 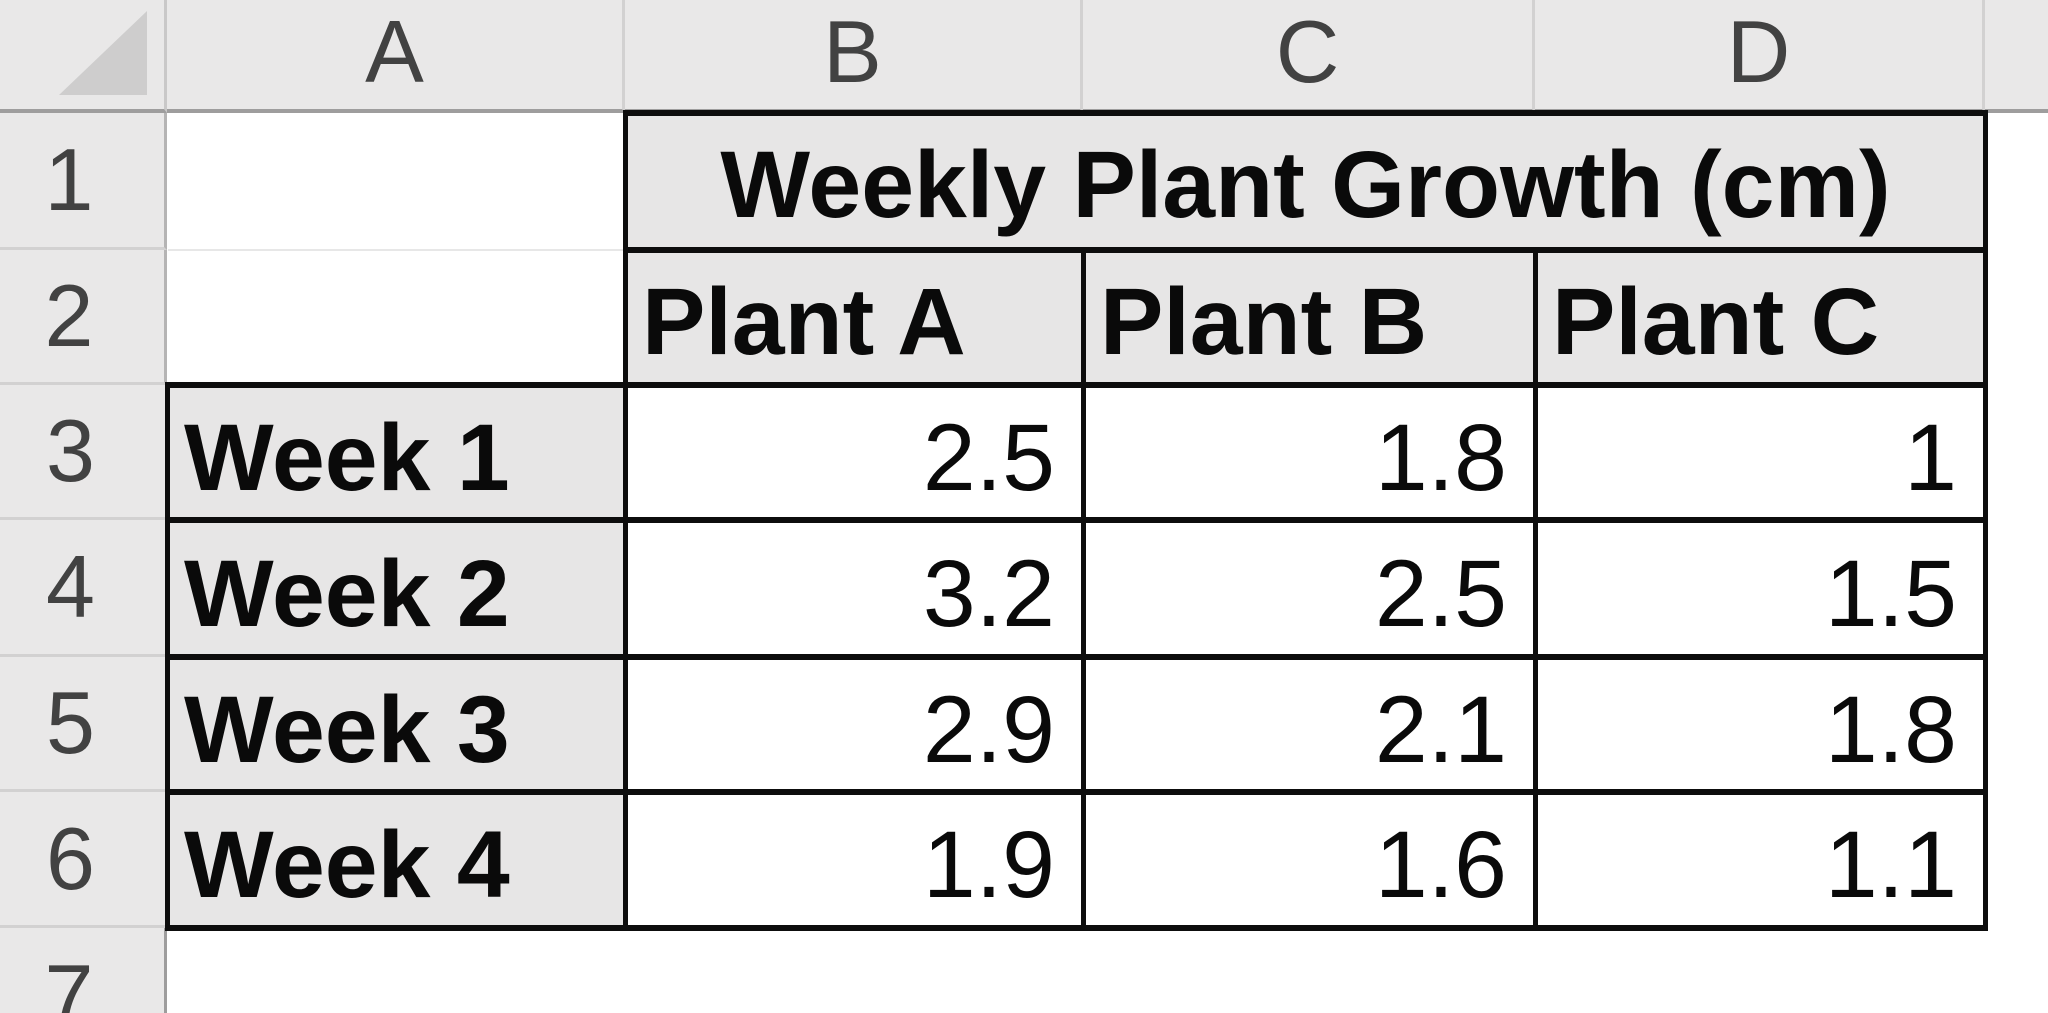 I want to click on row-header-1: 1, so click(x=83, y=181).